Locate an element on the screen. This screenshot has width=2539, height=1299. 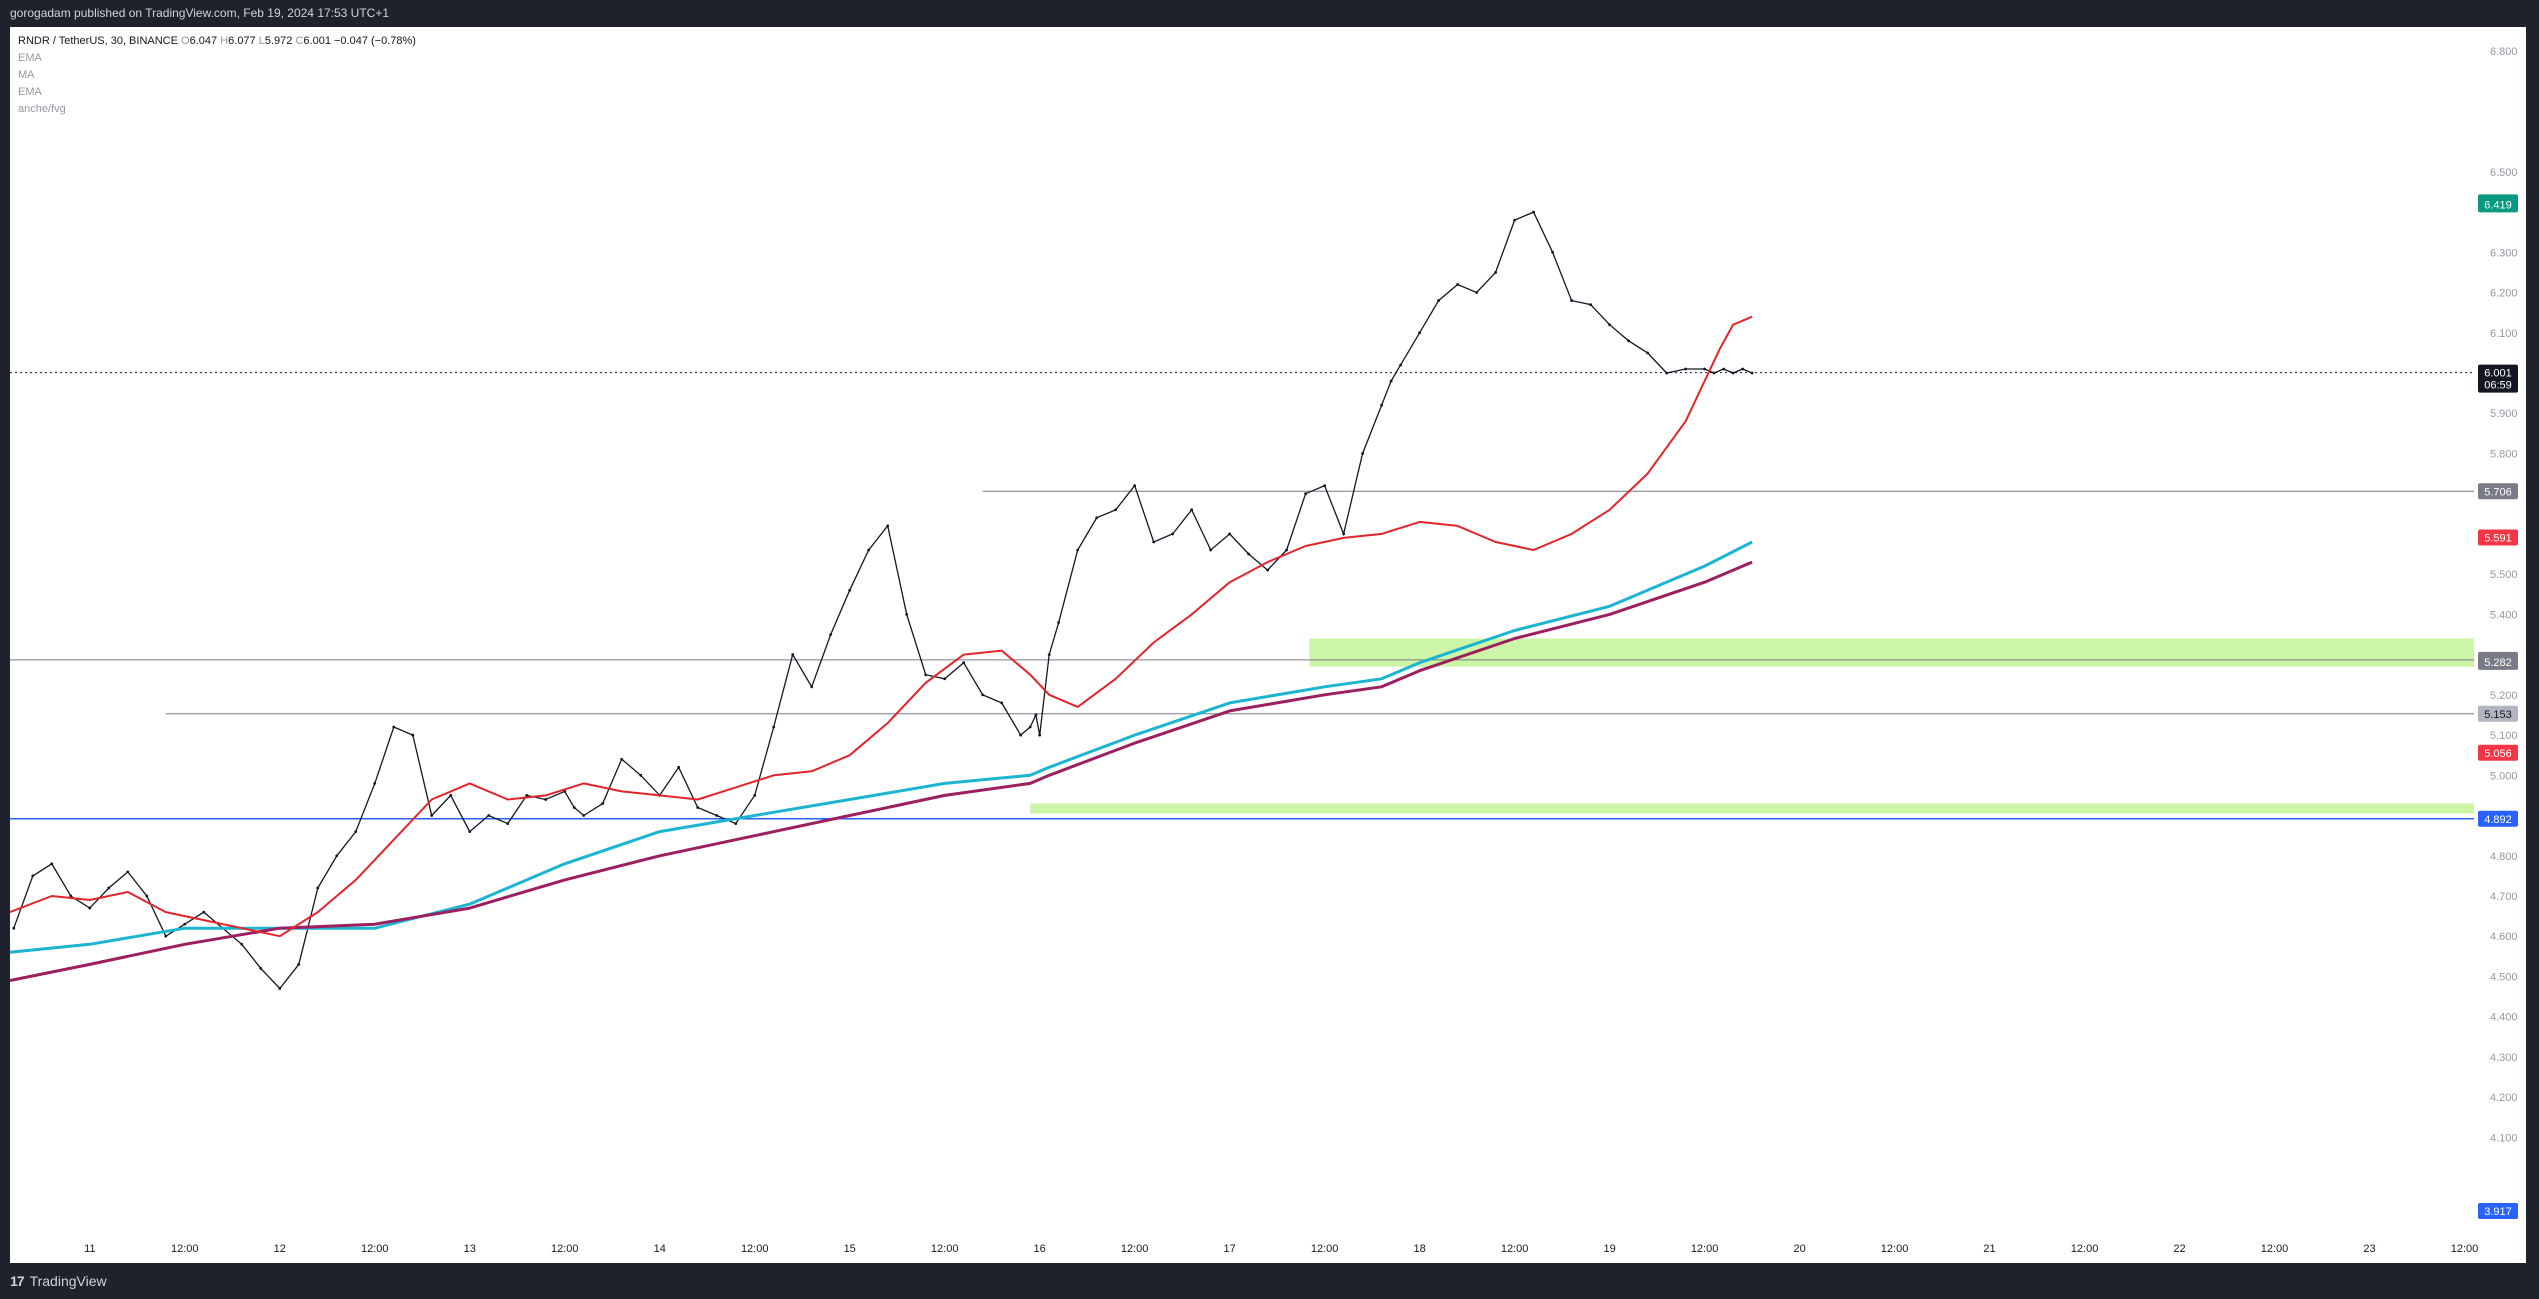
indicator-fvg: anche/fvg is located at coordinates (42, 109).